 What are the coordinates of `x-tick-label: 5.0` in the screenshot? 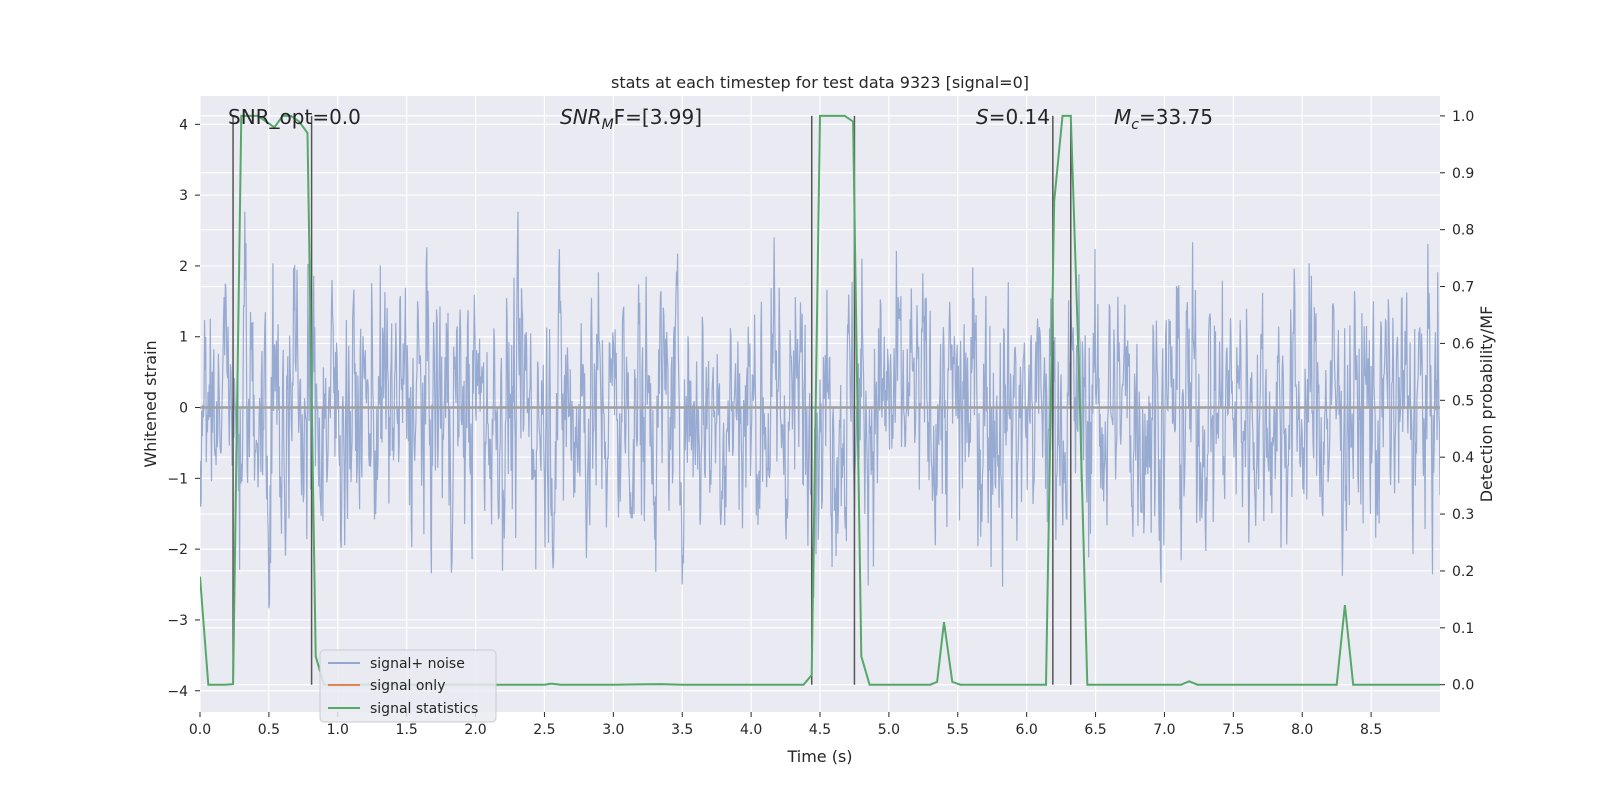 It's located at (889, 730).